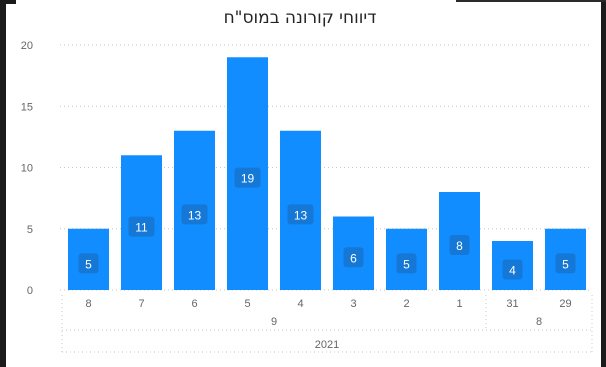 This screenshot has width=606, height=367. What do you see at coordinates (274, 322) in the screenshot?
I see `month-group-label: 9` at bounding box center [274, 322].